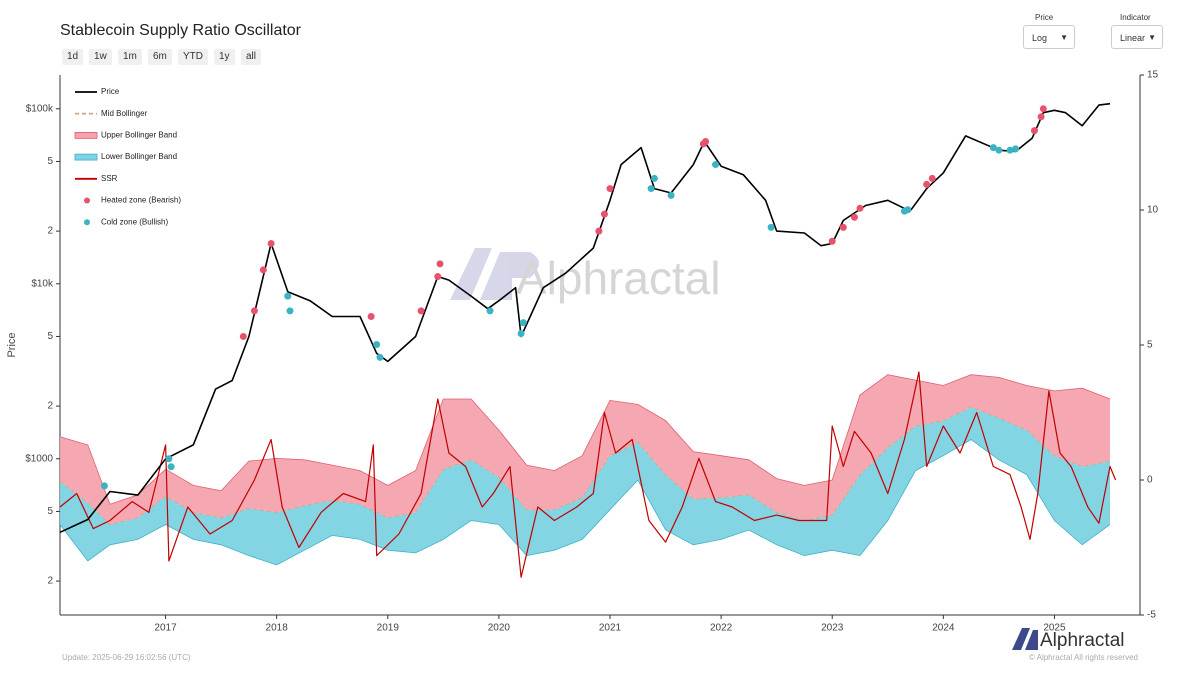 The height and width of the screenshot is (675, 1200). I want to click on range-button: 1d, so click(73, 57).